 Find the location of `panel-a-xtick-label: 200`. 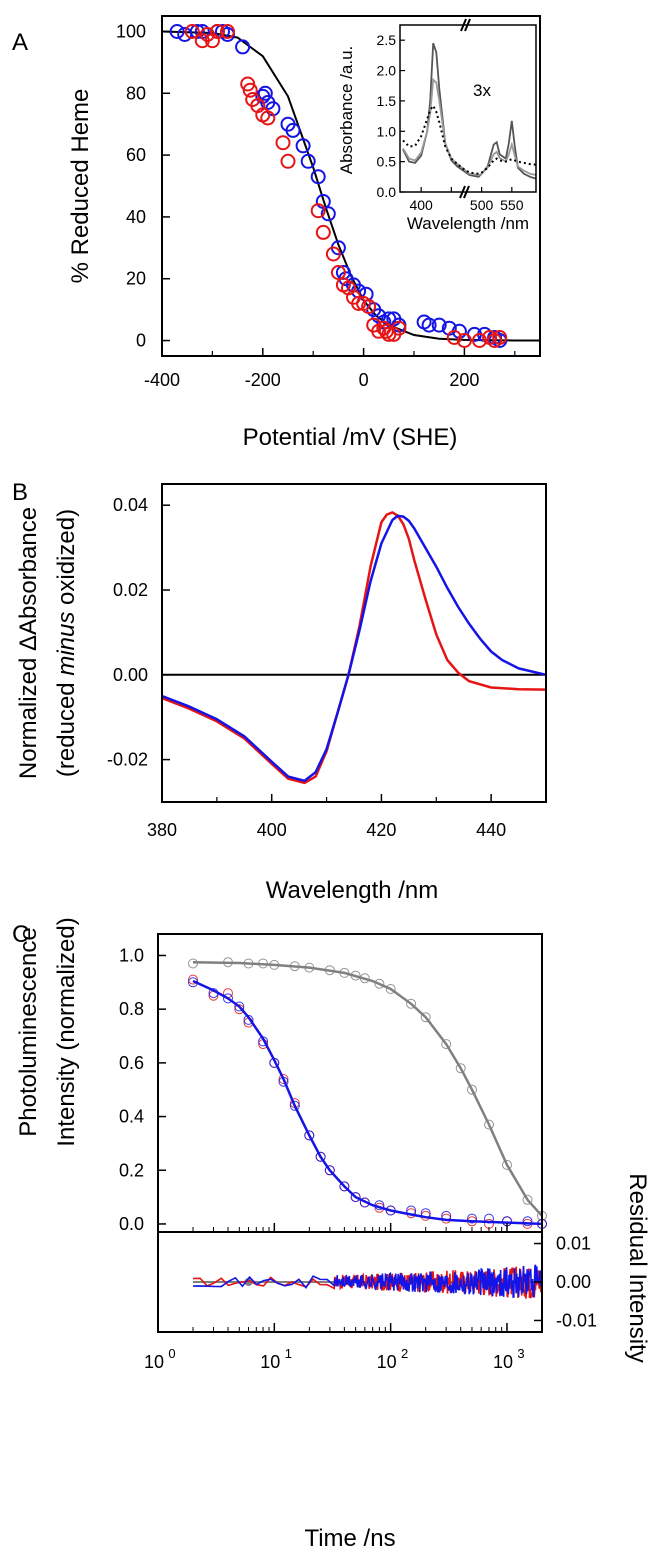

panel-a-xtick-label: 200 is located at coordinates (464, 380).